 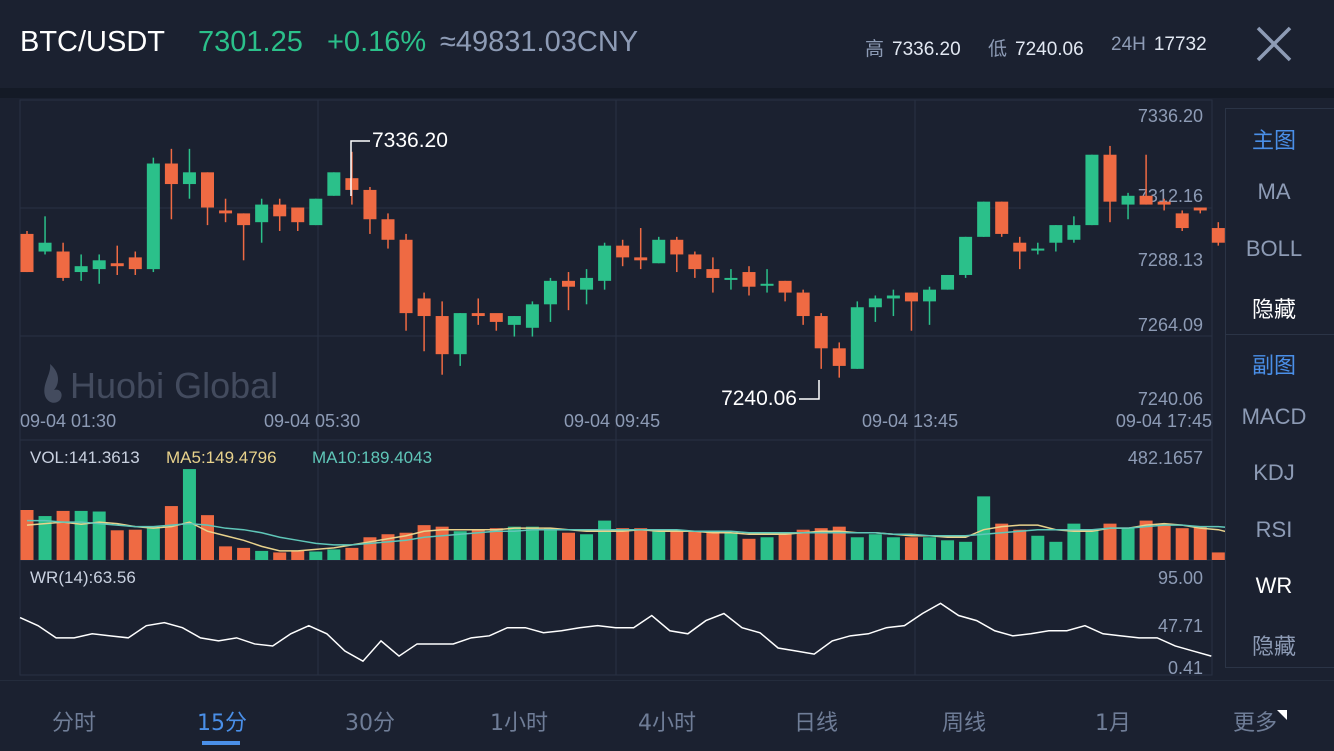 What do you see at coordinates (250, 42) in the screenshot?
I see `last-price: 7301.25` at bounding box center [250, 42].